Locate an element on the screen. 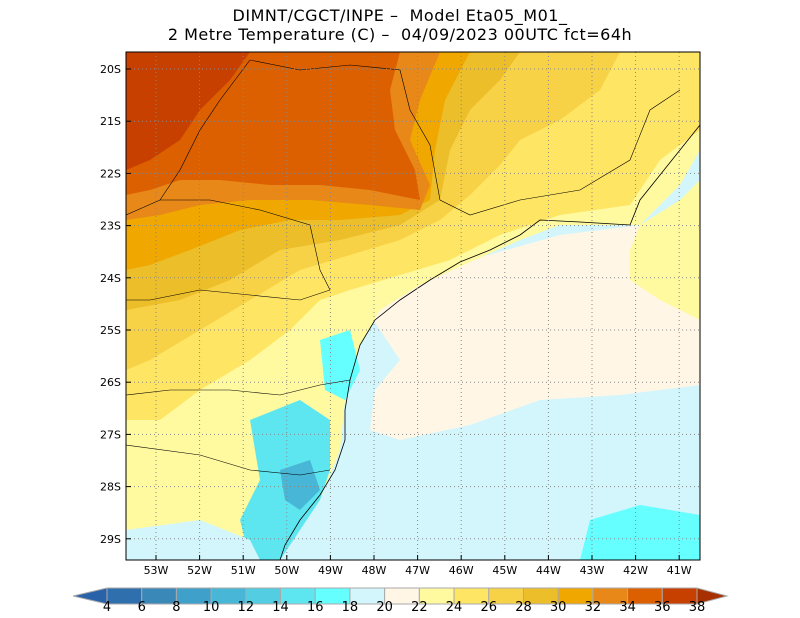 The width and height of the screenshot is (800, 618). lon-label: 48W is located at coordinates (374, 570).